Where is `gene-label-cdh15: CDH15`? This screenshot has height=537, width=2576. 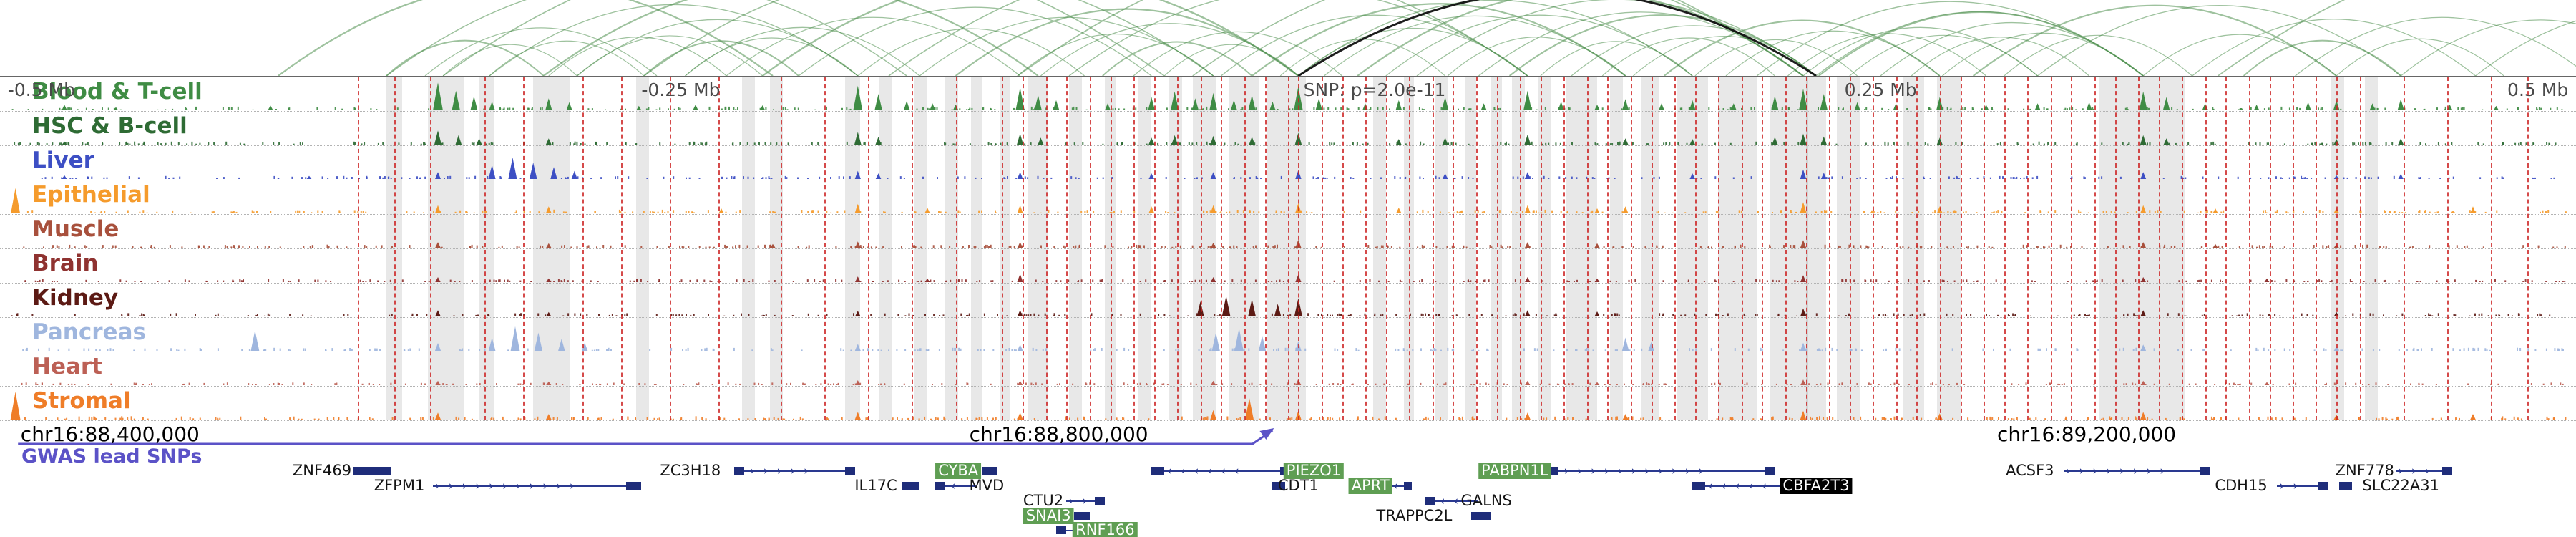 gene-label-cdh15: CDH15 is located at coordinates (2241, 485).